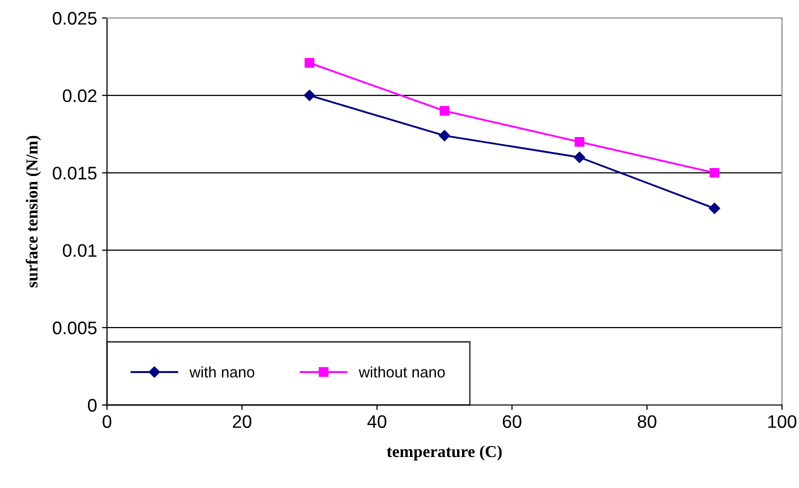 This screenshot has width=799, height=488. What do you see at coordinates (376, 421) in the screenshot?
I see `x-tick-label: 40` at bounding box center [376, 421].